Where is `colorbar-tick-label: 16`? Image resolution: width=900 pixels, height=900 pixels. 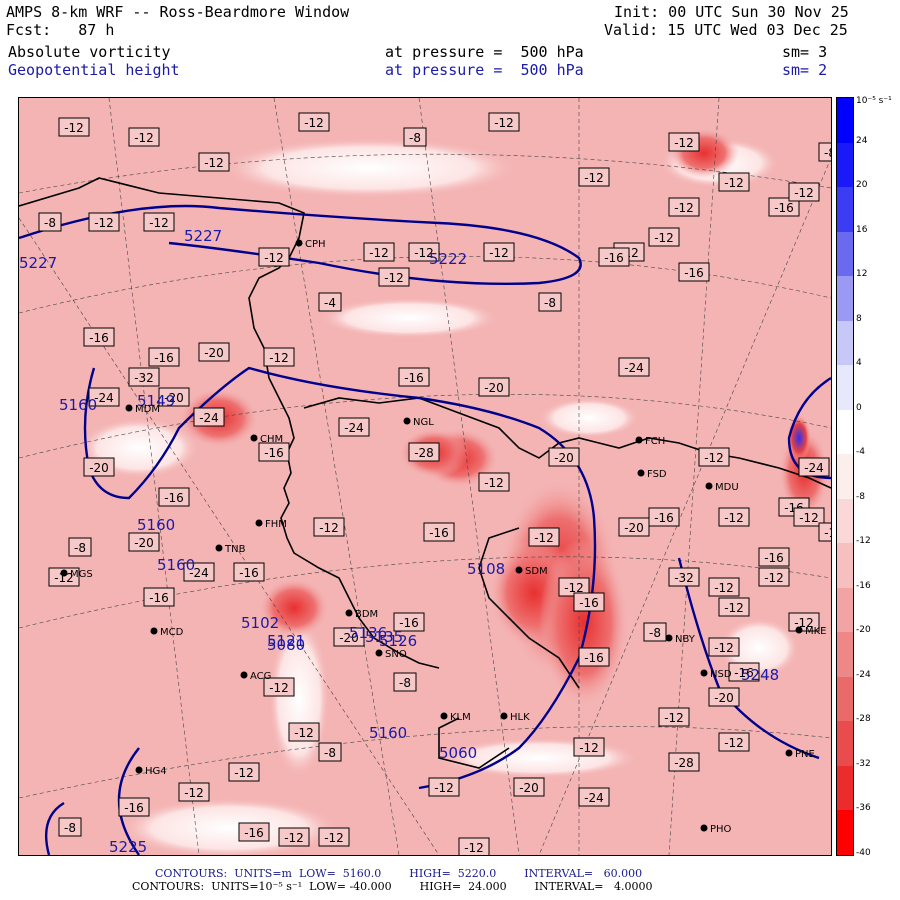 colorbar-tick-label: 16 is located at coordinates (862, 229).